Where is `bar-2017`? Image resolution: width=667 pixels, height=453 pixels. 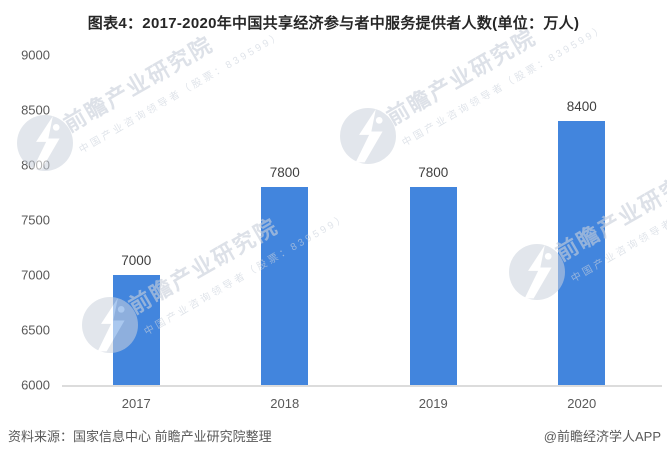 bar-2017 is located at coordinates (136, 330).